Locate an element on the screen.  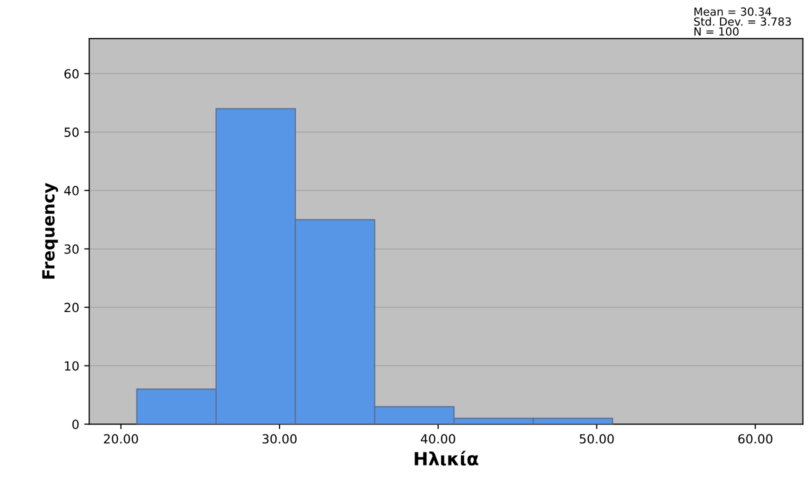
y-tick-label: 60 is located at coordinates (71, 74).